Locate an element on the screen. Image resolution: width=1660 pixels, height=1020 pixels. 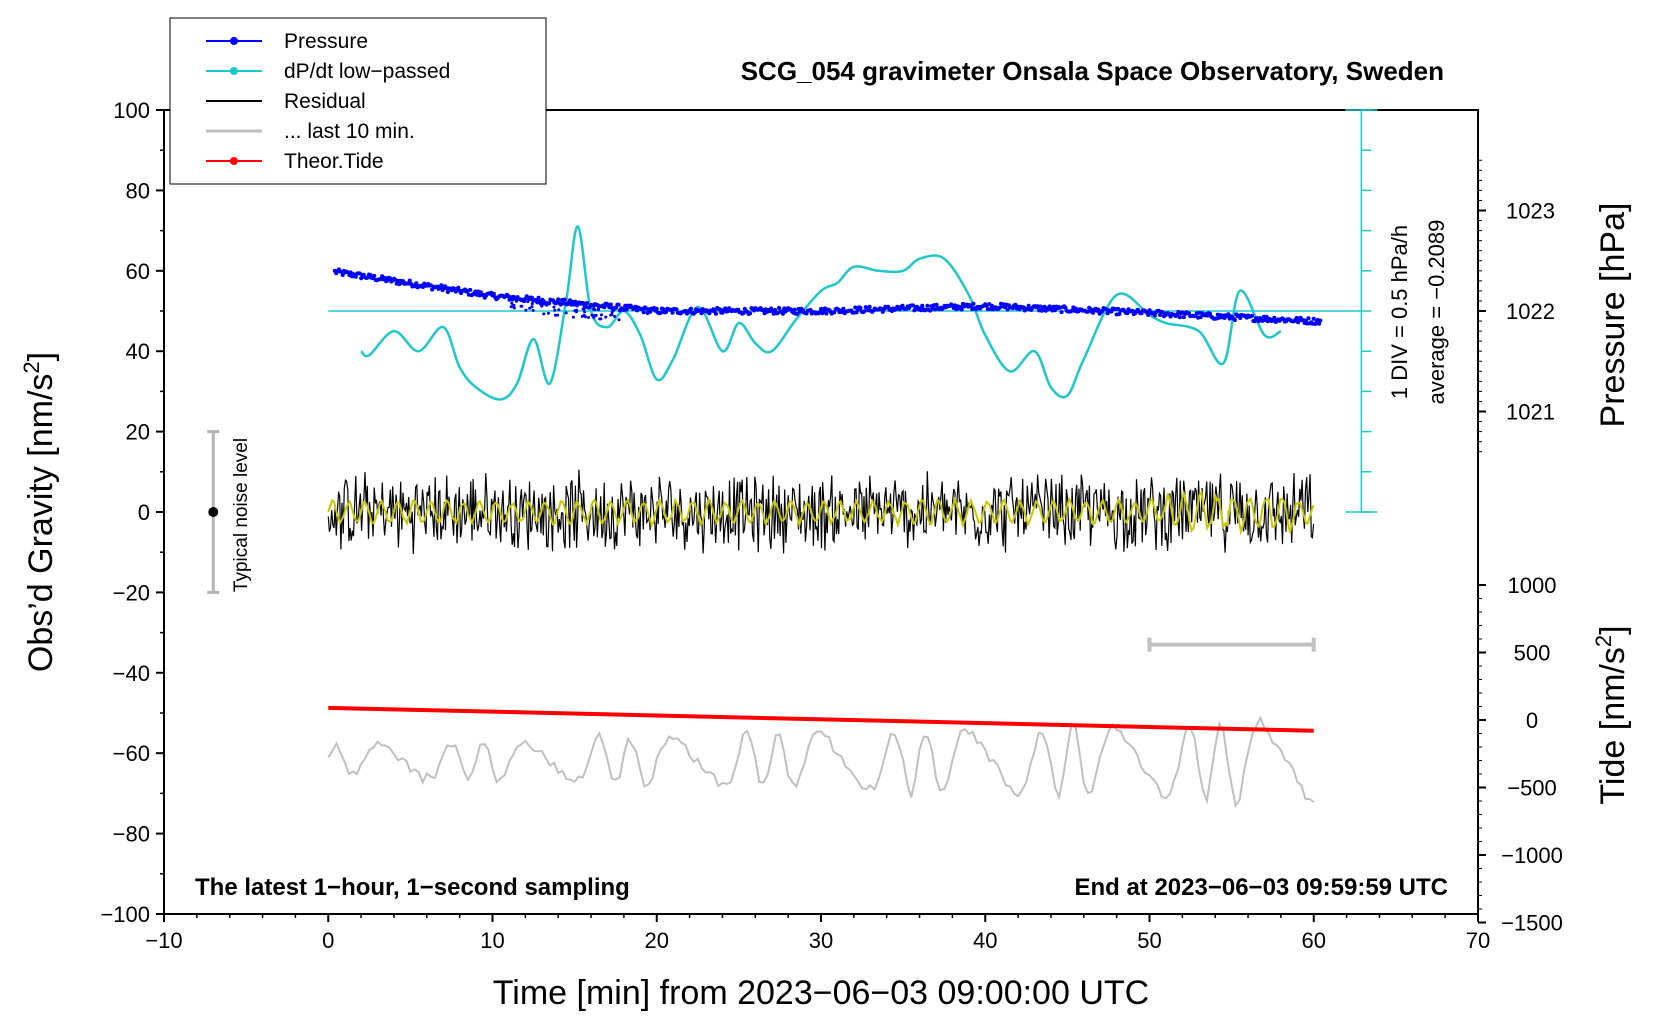
y-tick-label: 100 is located at coordinates (131, 110).